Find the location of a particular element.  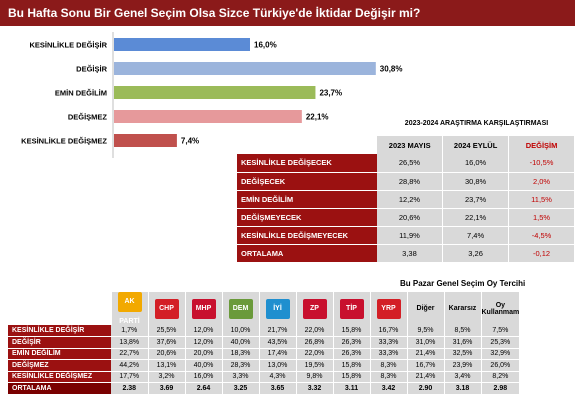

vote-header-text: Kararsız is located at coordinates (463, 308).